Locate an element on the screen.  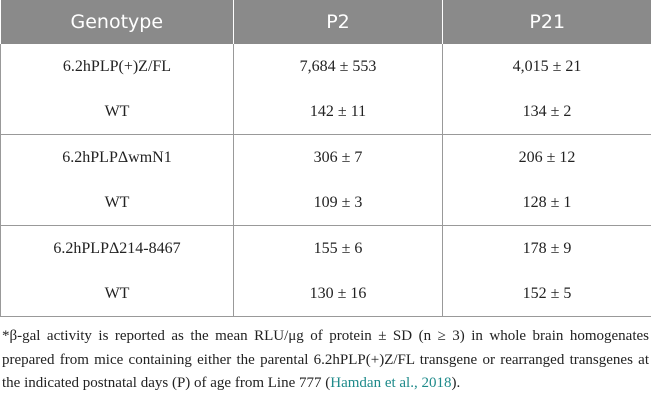
genotype-cell: 6.2hPLPΔ214-8467 is located at coordinates (117, 248).